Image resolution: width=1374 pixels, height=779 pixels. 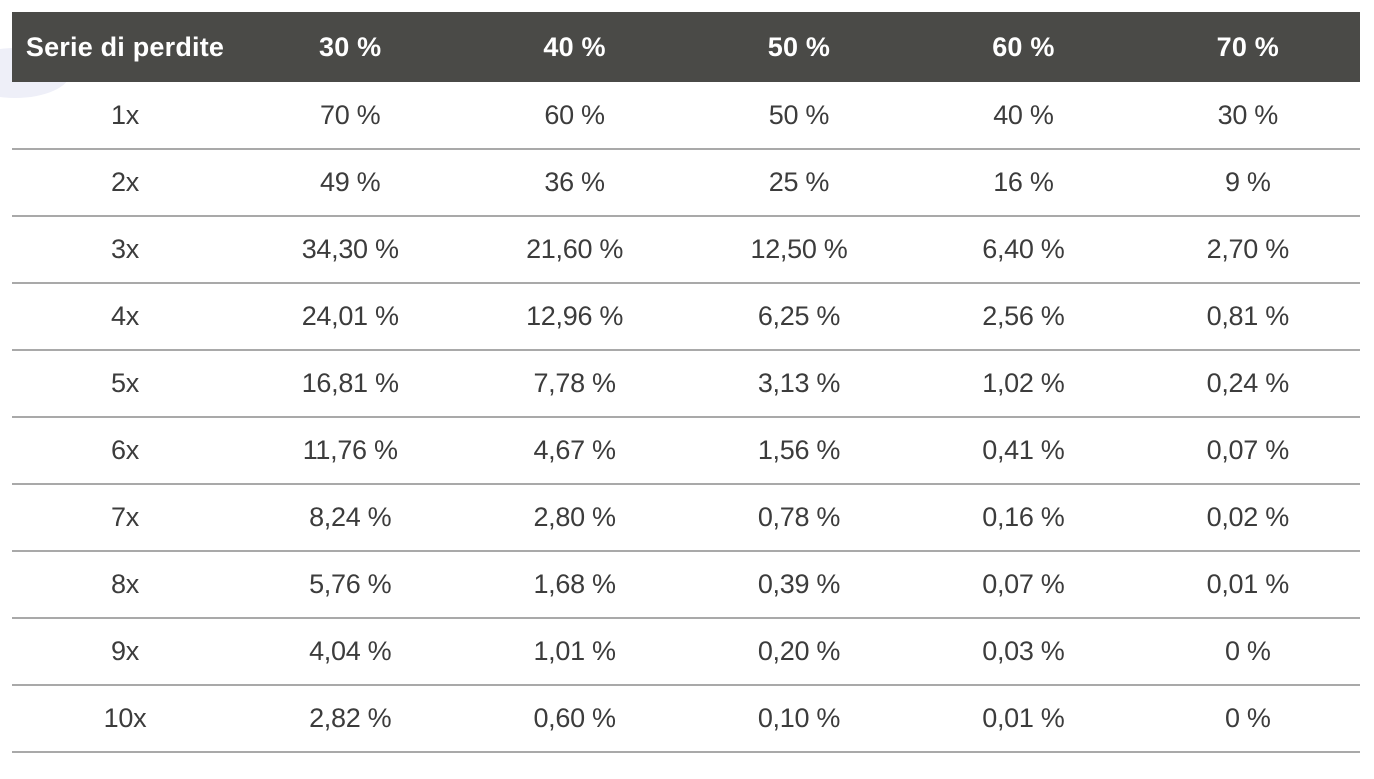 I want to click on table-cell-series: 1x, so click(x=125, y=116).